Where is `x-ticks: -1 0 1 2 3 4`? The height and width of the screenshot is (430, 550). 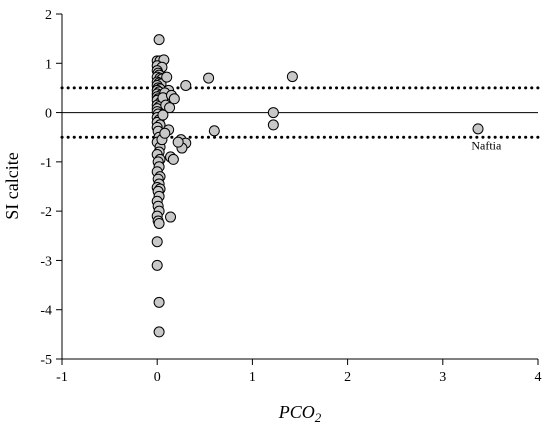 x-ticks: -1 0 1 2 3 4 is located at coordinates (299, 372).